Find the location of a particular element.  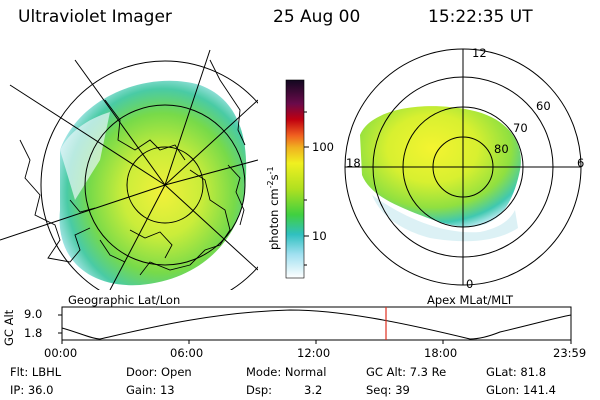

lat-label-60: 60 is located at coordinates (543, 106).